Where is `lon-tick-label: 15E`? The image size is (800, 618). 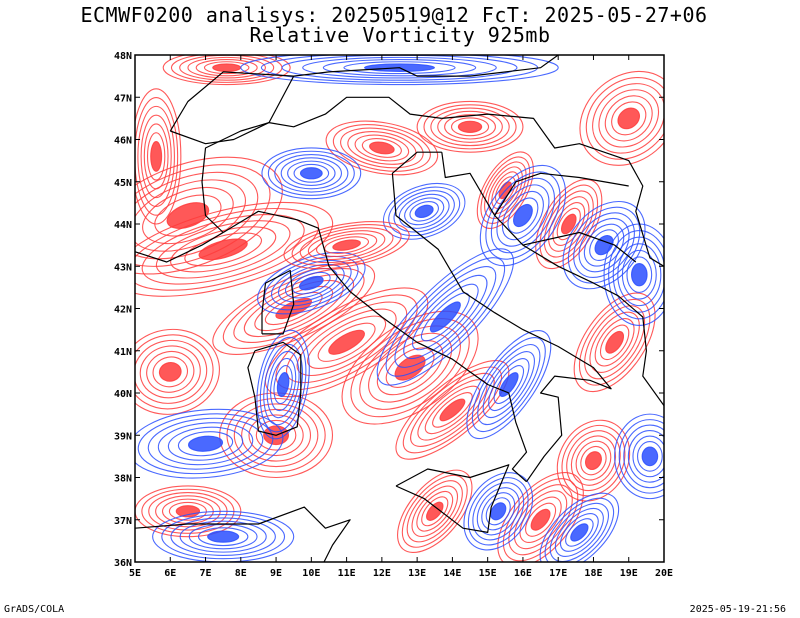
lon-tick-label: 15E is located at coordinates (488, 573).